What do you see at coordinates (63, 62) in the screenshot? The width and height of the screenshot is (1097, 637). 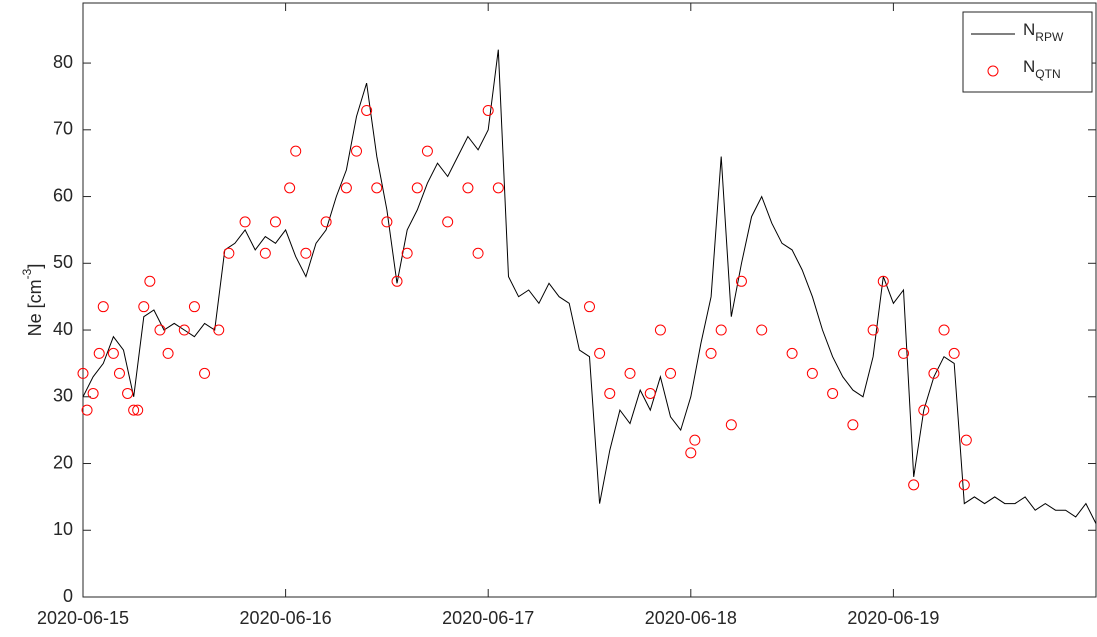 I see `y-tick-label: 80` at bounding box center [63, 62].